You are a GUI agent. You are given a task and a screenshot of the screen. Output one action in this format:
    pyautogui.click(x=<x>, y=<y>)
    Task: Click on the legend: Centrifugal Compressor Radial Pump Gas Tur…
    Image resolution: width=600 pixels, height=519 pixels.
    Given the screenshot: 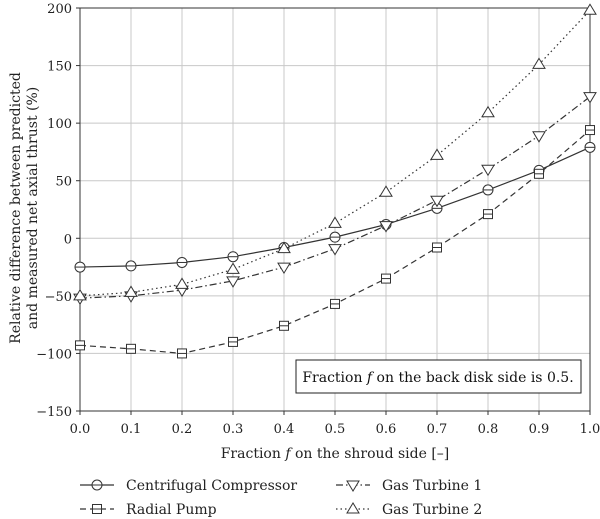 What is the action you would take?
    pyautogui.click(x=281, y=498)
    